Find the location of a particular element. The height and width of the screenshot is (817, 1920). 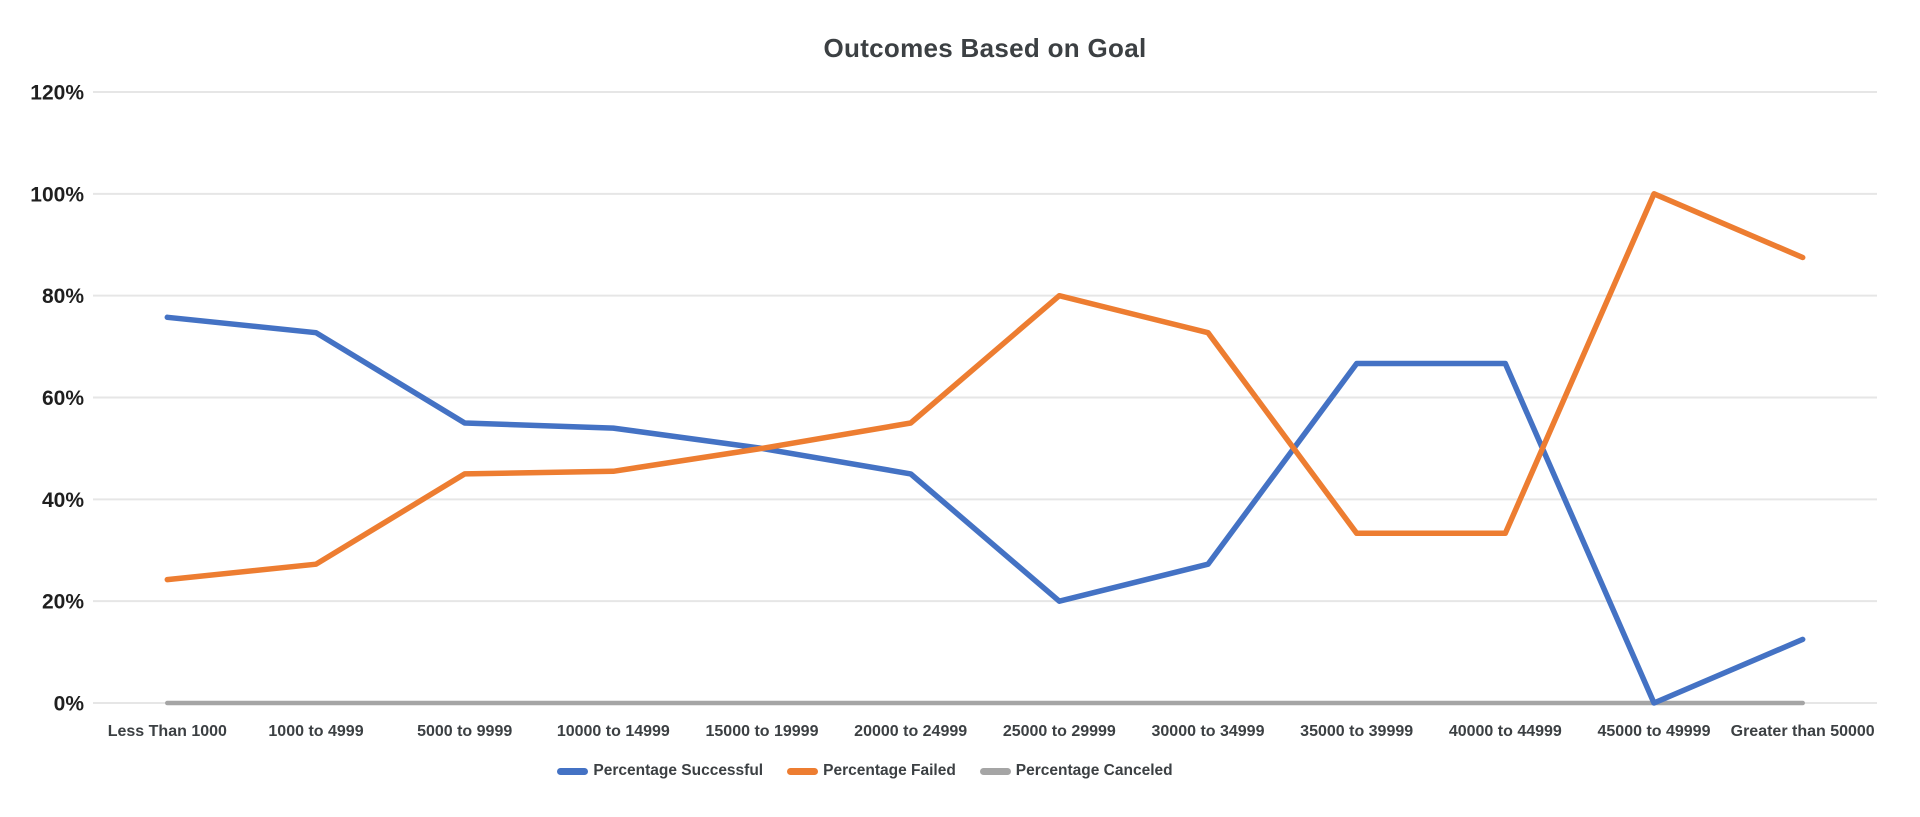

legend-item-percentage-canceled: Percentage Canceled is located at coordinates (1076, 771).